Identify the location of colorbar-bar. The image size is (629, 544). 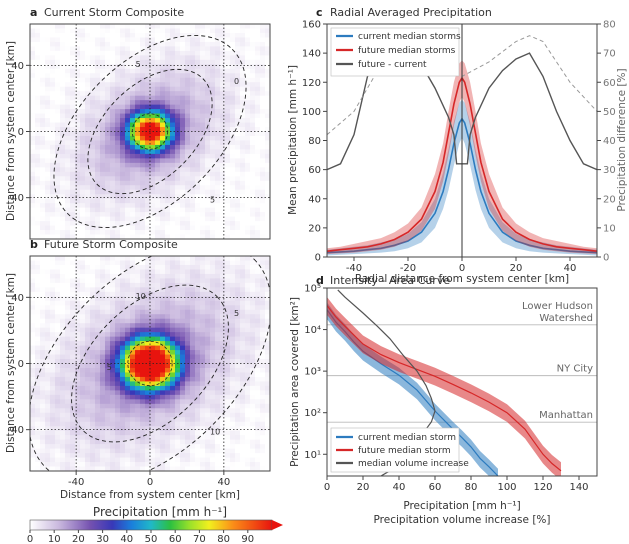
(151, 525).